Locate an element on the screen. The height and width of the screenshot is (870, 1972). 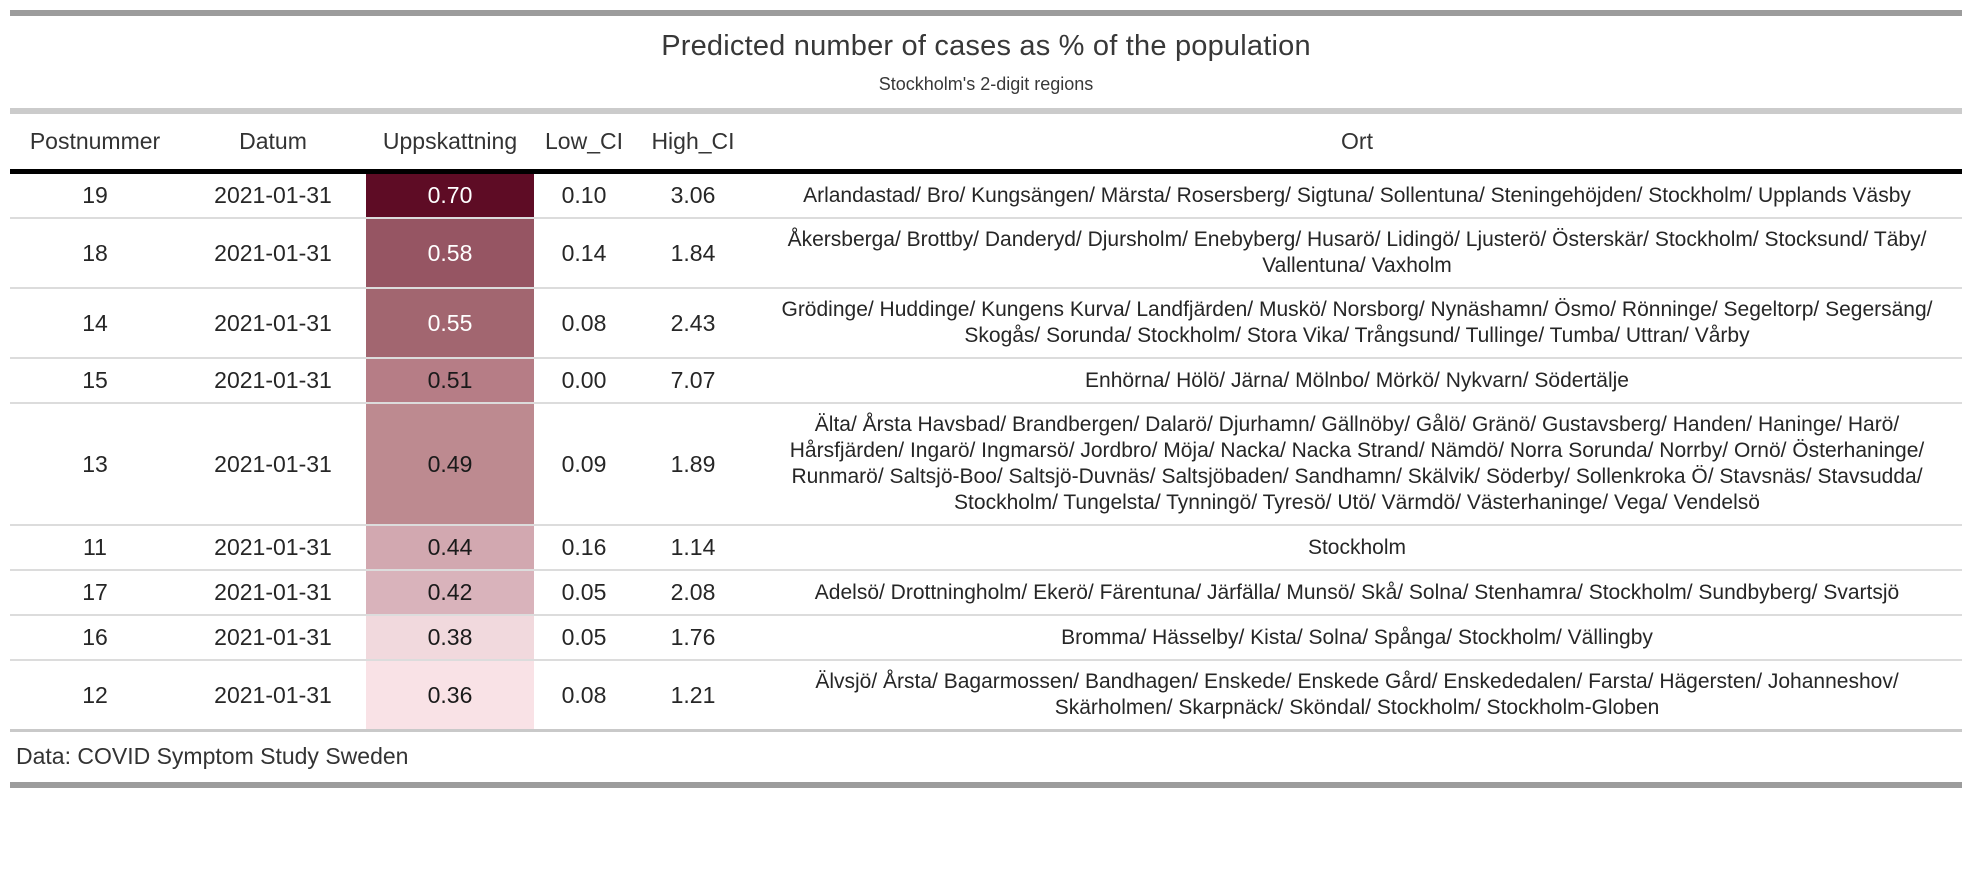
cell-low-ci: 0.00 is located at coordinates (584, 380).